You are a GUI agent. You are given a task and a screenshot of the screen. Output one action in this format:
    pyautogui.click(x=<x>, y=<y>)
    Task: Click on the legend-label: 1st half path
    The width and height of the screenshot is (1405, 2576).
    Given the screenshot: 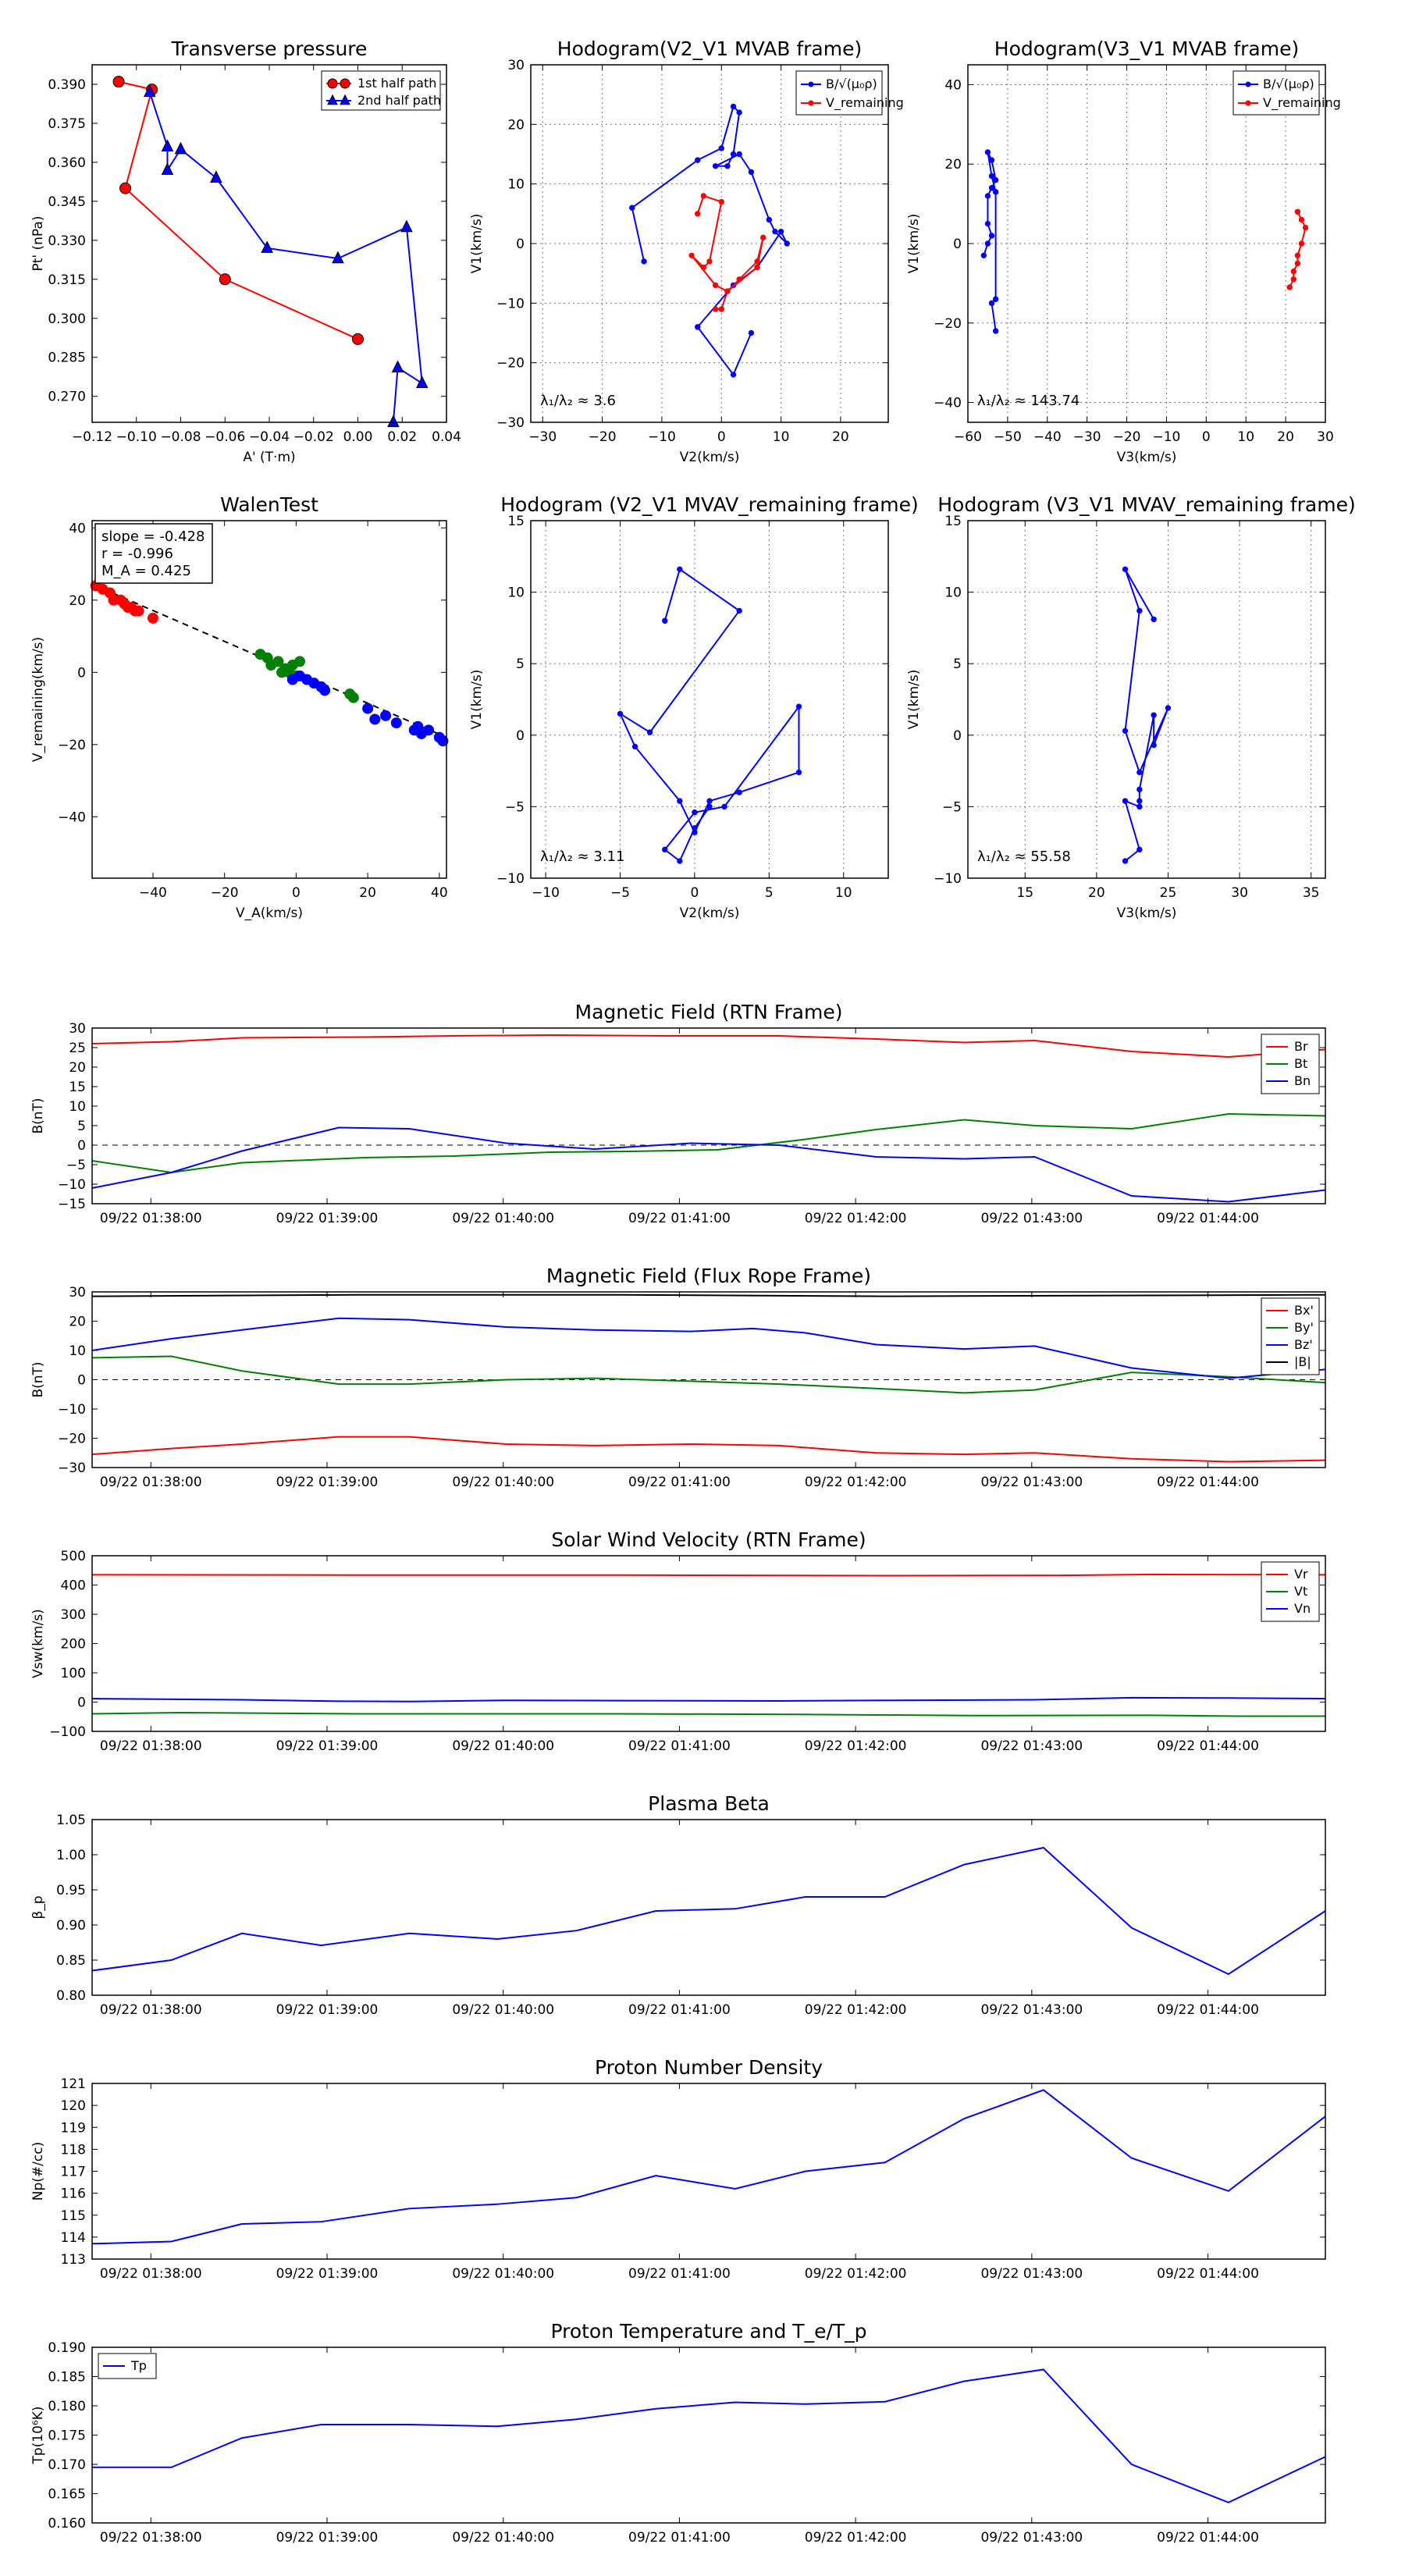 What is the action you would take?
    pyautogui.click(x=396, y=83)
    